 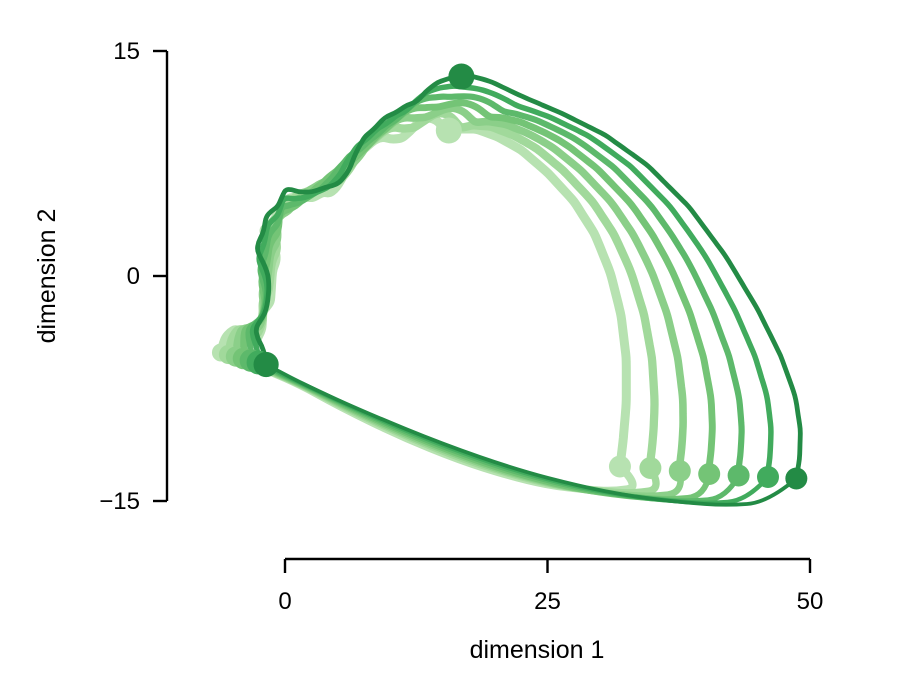 I want to click on x-axis-label: dimension 1, so click(x=537, y=650).